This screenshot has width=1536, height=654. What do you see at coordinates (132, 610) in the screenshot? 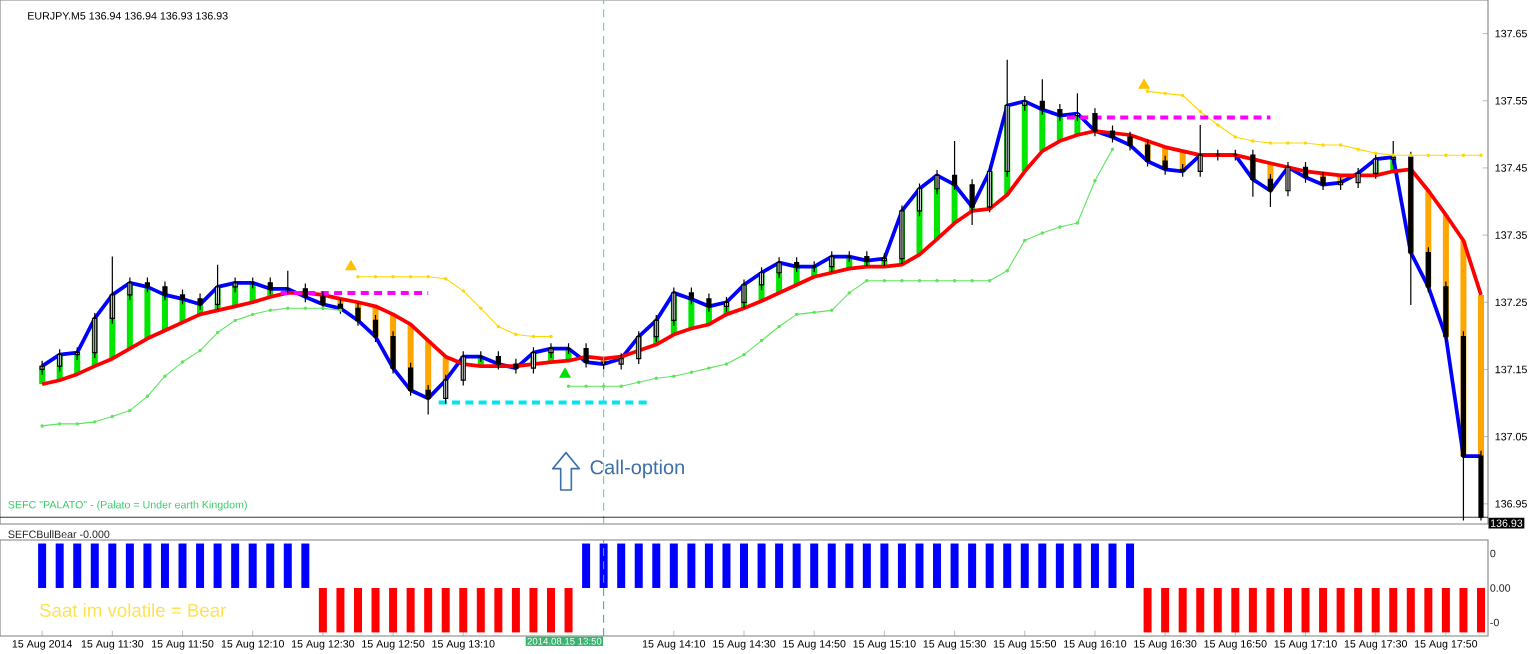
I see `annotation: Saat im volatile = Bear` at bounding box center [132, 610].